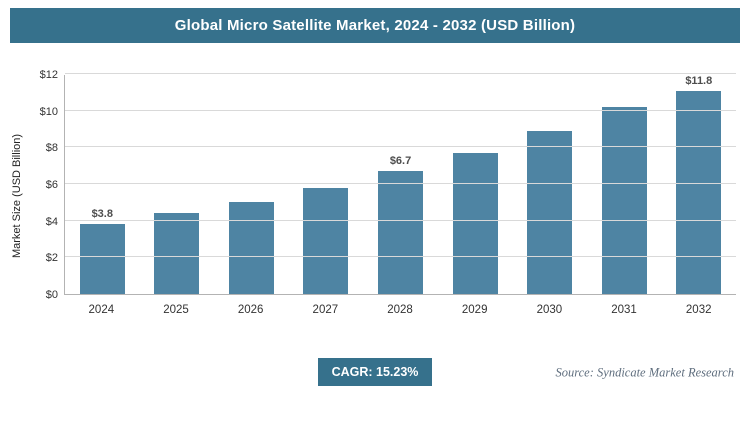  I want to click on y-tick-label: $12, so click(48, 75).